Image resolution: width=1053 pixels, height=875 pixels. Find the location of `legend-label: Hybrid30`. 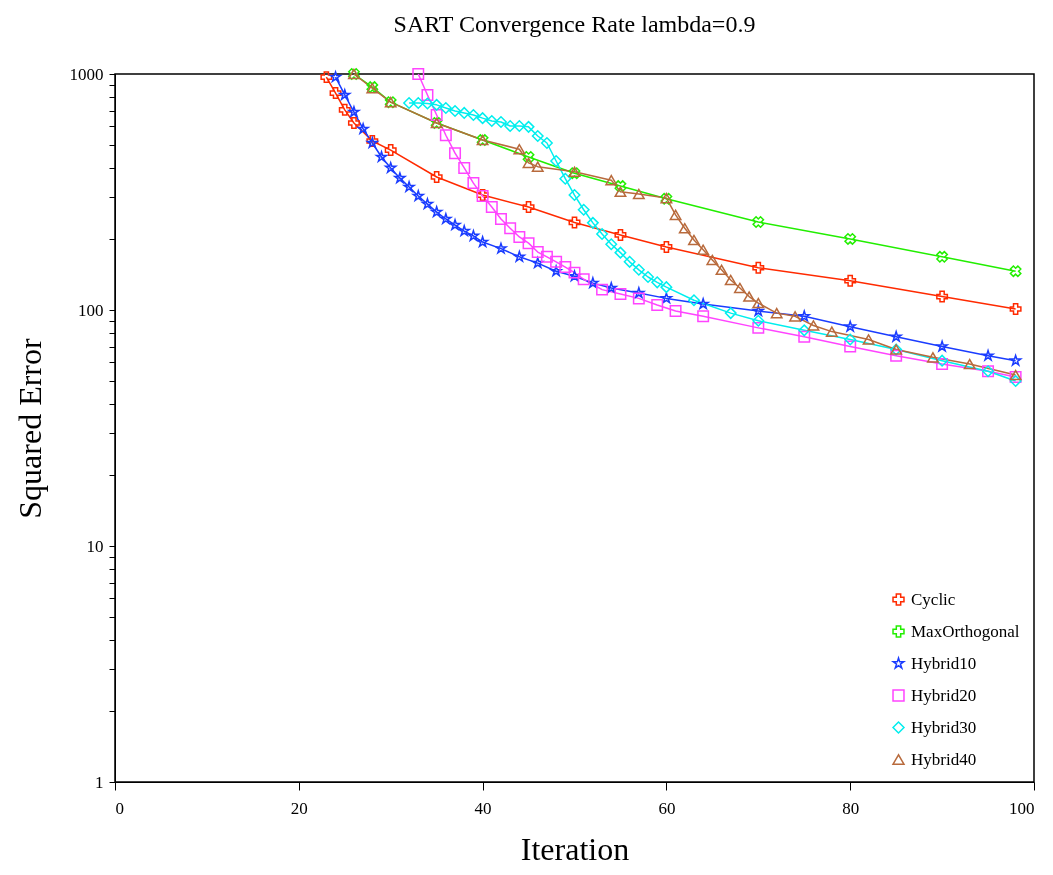

legend-label: Hybrid30 is located at coordinates (944, 727).